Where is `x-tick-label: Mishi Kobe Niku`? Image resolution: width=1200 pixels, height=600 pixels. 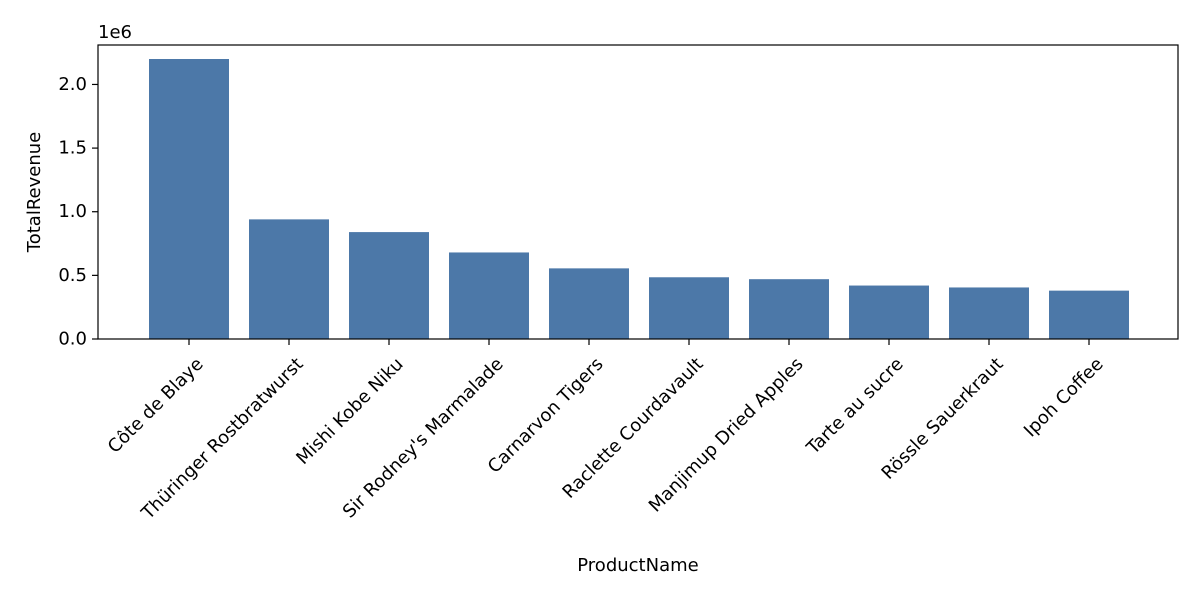 x-tick-label: Mishi Kobe Niku is located at coordinates (349, 411).